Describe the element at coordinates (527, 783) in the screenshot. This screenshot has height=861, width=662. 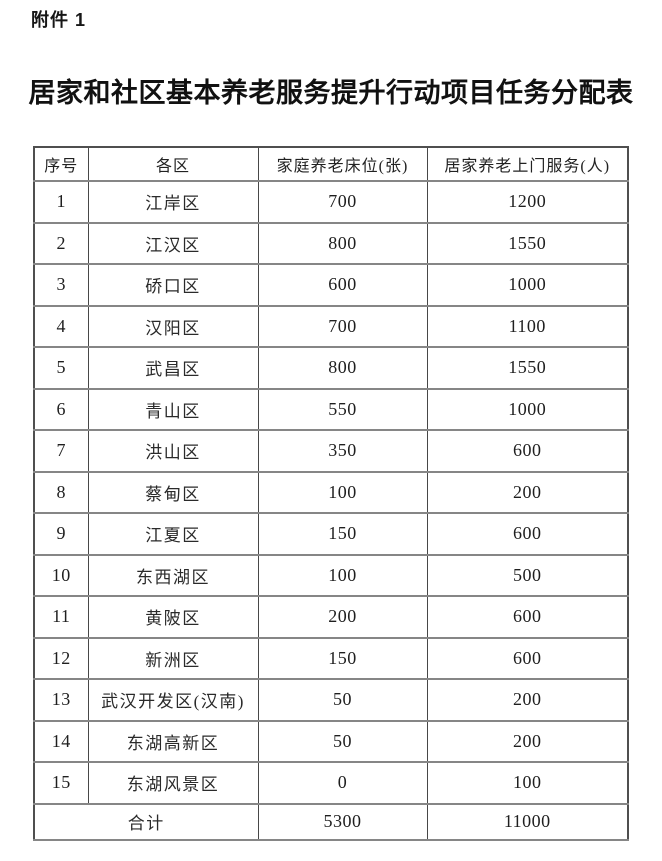
I see `cell-service: 100` at that location.